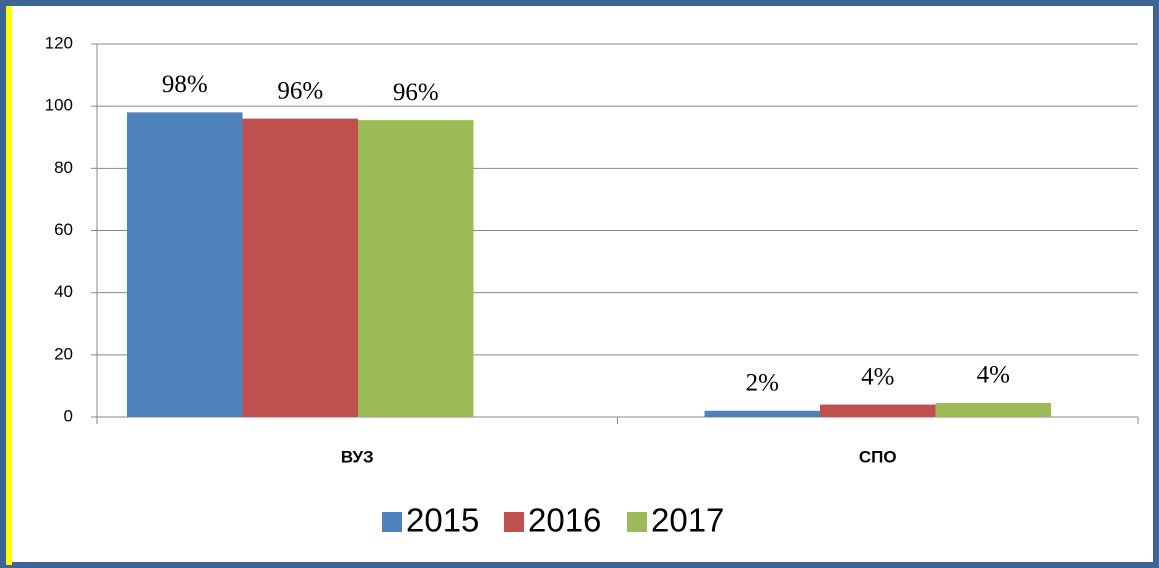  Describe the element at coordinates (762, 383) in the screenshot. I see `value-label: 2%` at that location.